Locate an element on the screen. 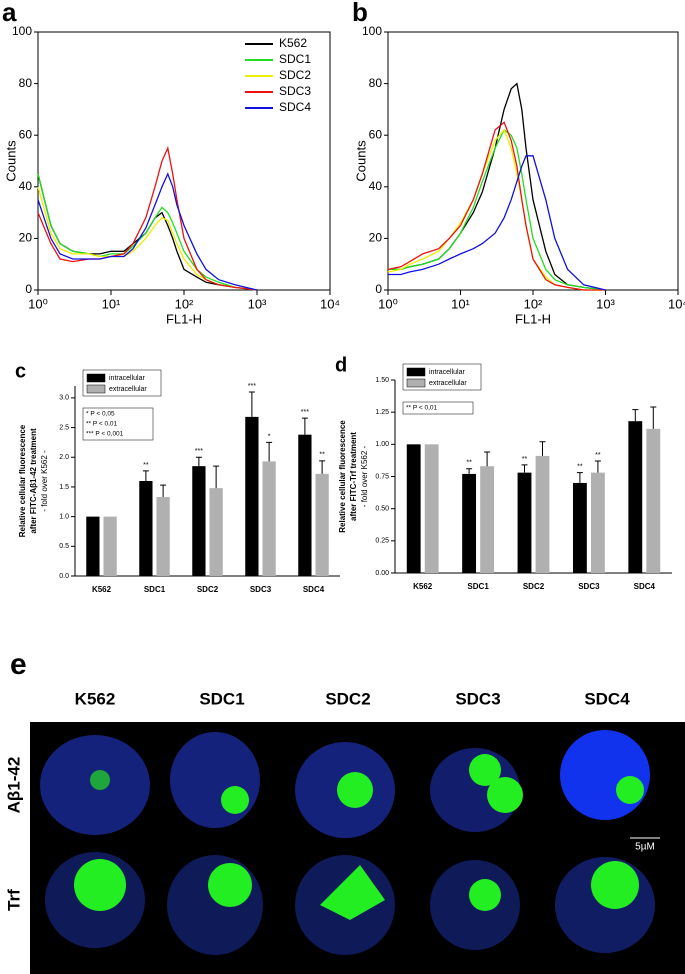 Image resolution: width=685 pixels, height=974 pixels. note: * P < 0,05 is located at coordinates (100, 414).